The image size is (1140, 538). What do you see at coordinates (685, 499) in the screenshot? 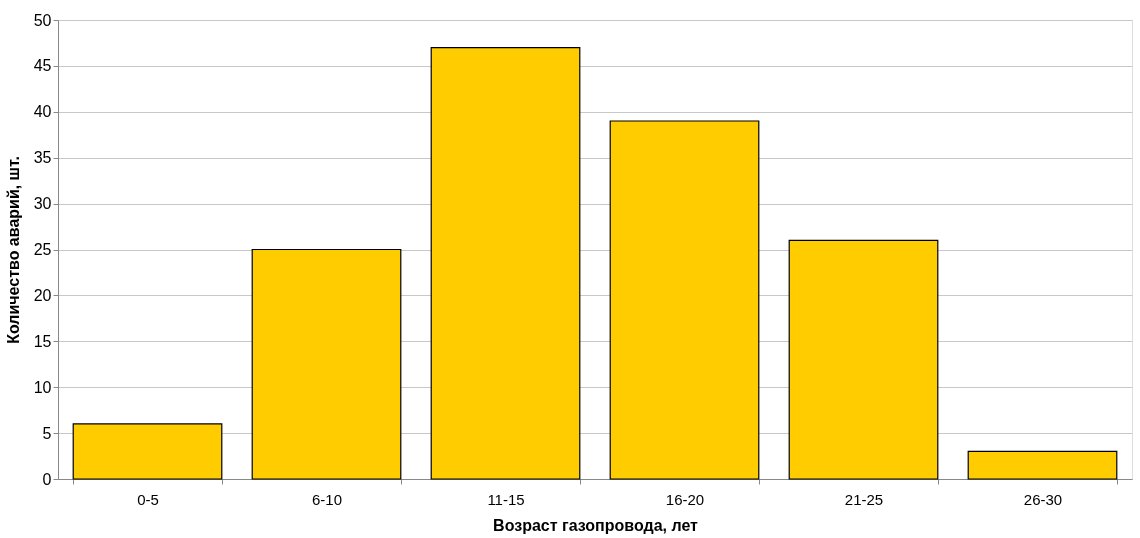
I see `x-tick-label: 16-20` at bounding box center [685, 499].